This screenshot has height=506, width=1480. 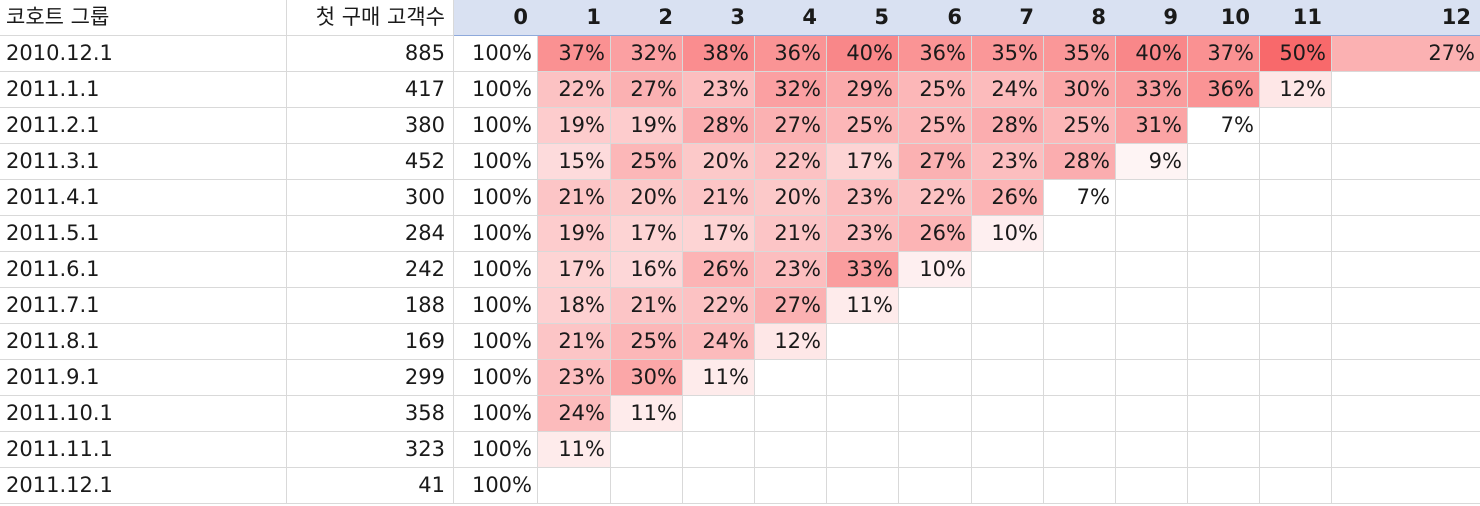 What do you see at coordinates (143, 486) in the screenshot?
I see `cohort-cell: 2011.12.1` at bounding box center [143, 486].